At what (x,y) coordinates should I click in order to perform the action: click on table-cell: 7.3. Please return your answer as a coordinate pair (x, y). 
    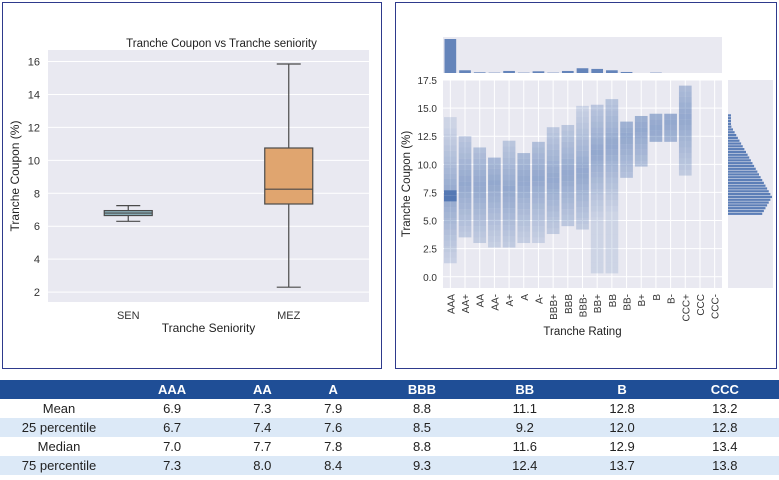
    Looking at the image, I should click on (172, 465).